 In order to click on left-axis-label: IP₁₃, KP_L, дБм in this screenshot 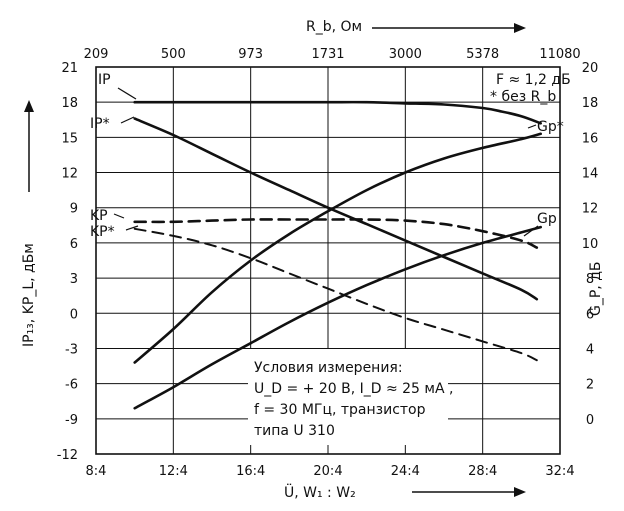, I will do `click(29, 295)`.